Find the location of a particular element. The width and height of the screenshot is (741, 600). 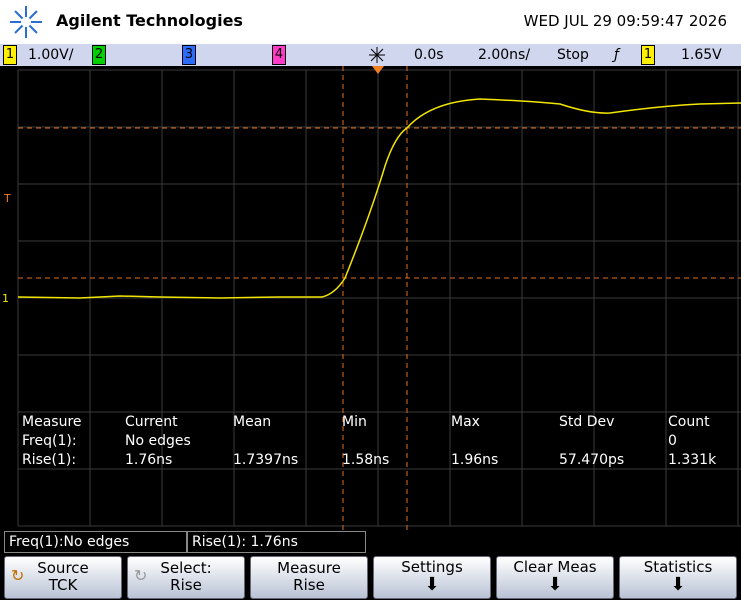

softkey-label: Settings is located at coordinates (432, 567).